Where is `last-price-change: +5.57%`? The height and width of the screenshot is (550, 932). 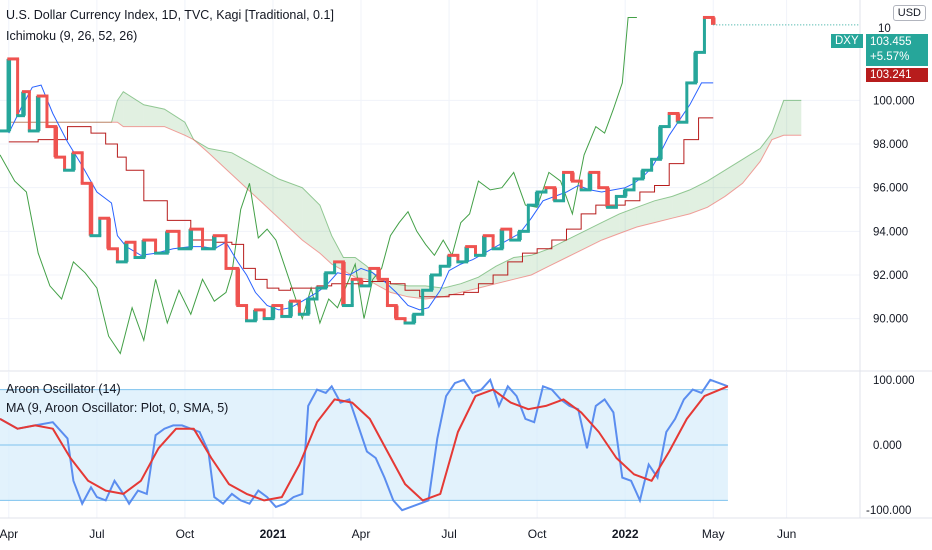
last-price-change: +5.57% is located at coordinates (890, 57).